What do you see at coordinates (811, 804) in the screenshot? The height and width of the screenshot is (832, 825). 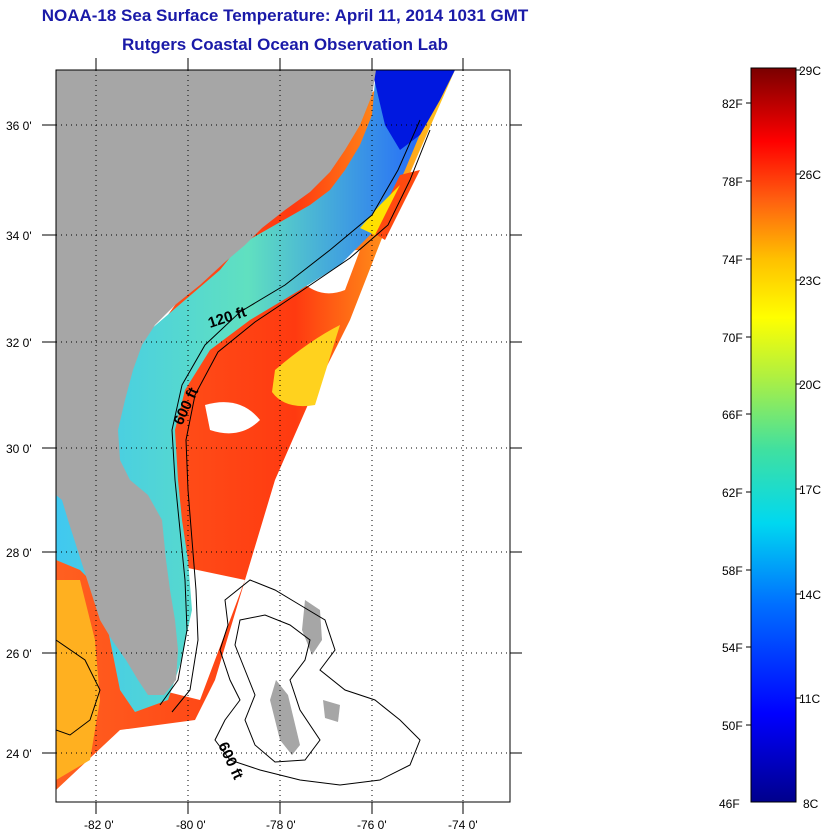 I see `c-label: 8C` at bounding box center [811, 804].